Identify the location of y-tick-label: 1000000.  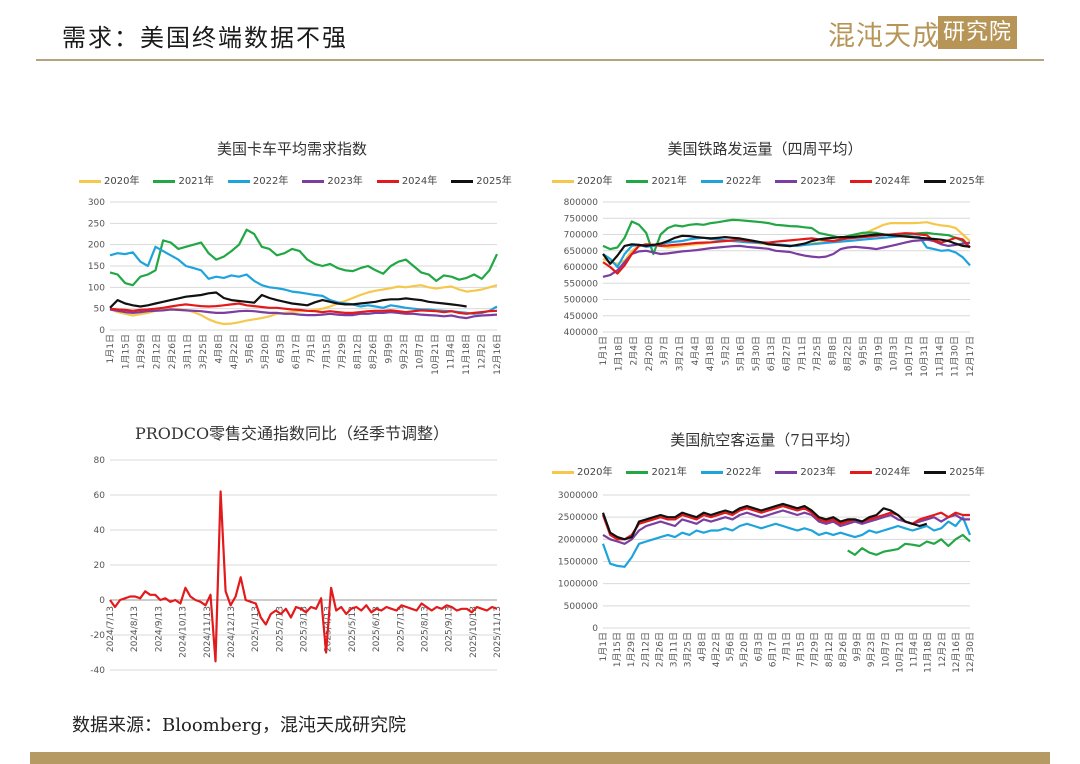
(578, 585).